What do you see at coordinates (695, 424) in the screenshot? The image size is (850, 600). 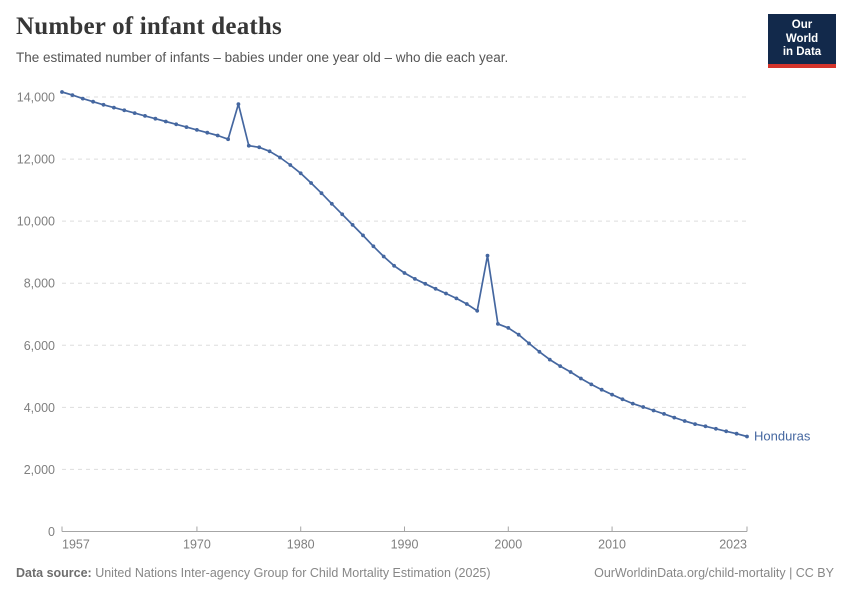 I see `data-point-honduras-2018` at bounding box center [695, 424].